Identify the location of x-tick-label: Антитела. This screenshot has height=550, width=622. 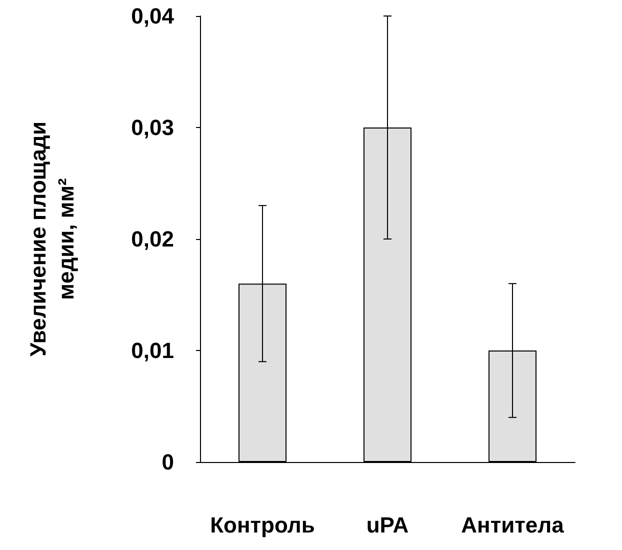
(513, 525).